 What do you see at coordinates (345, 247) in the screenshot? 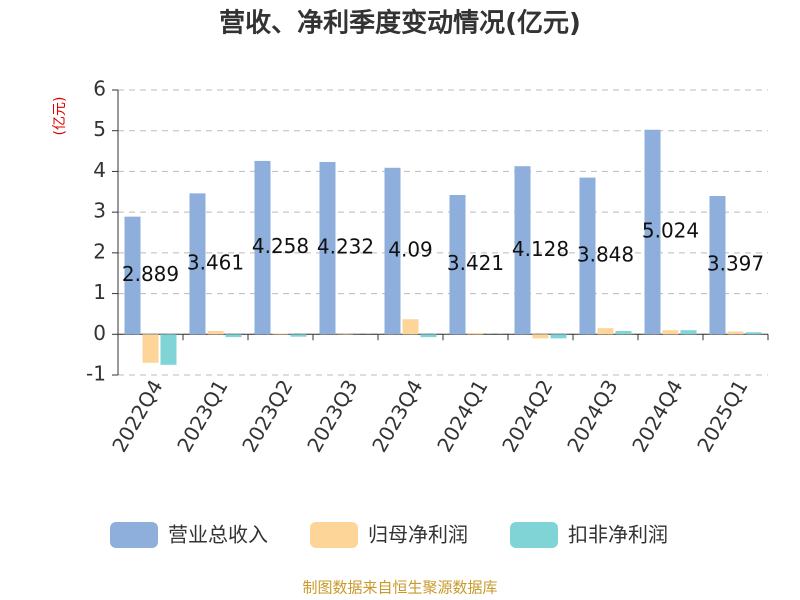
I see `data-label: 4.232` at bounding box center [345, 247].